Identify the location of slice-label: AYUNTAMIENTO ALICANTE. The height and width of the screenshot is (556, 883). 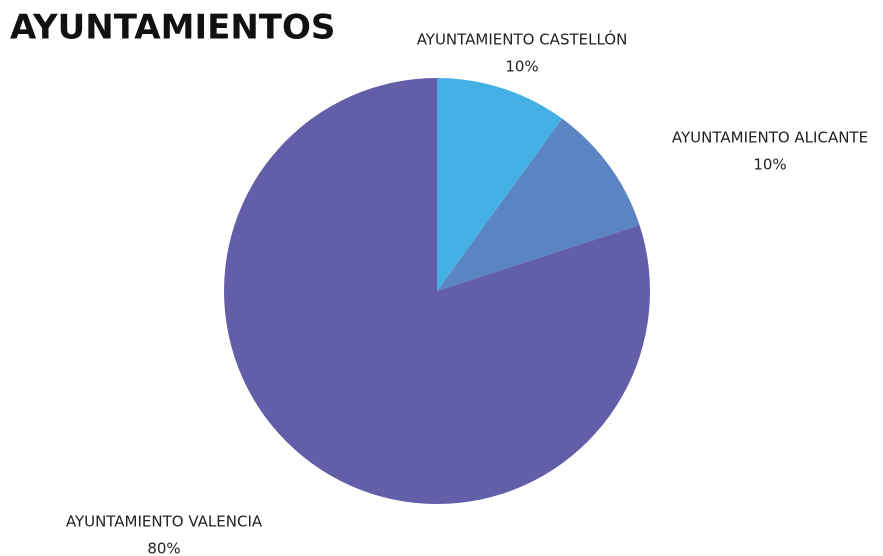
(770, 138).